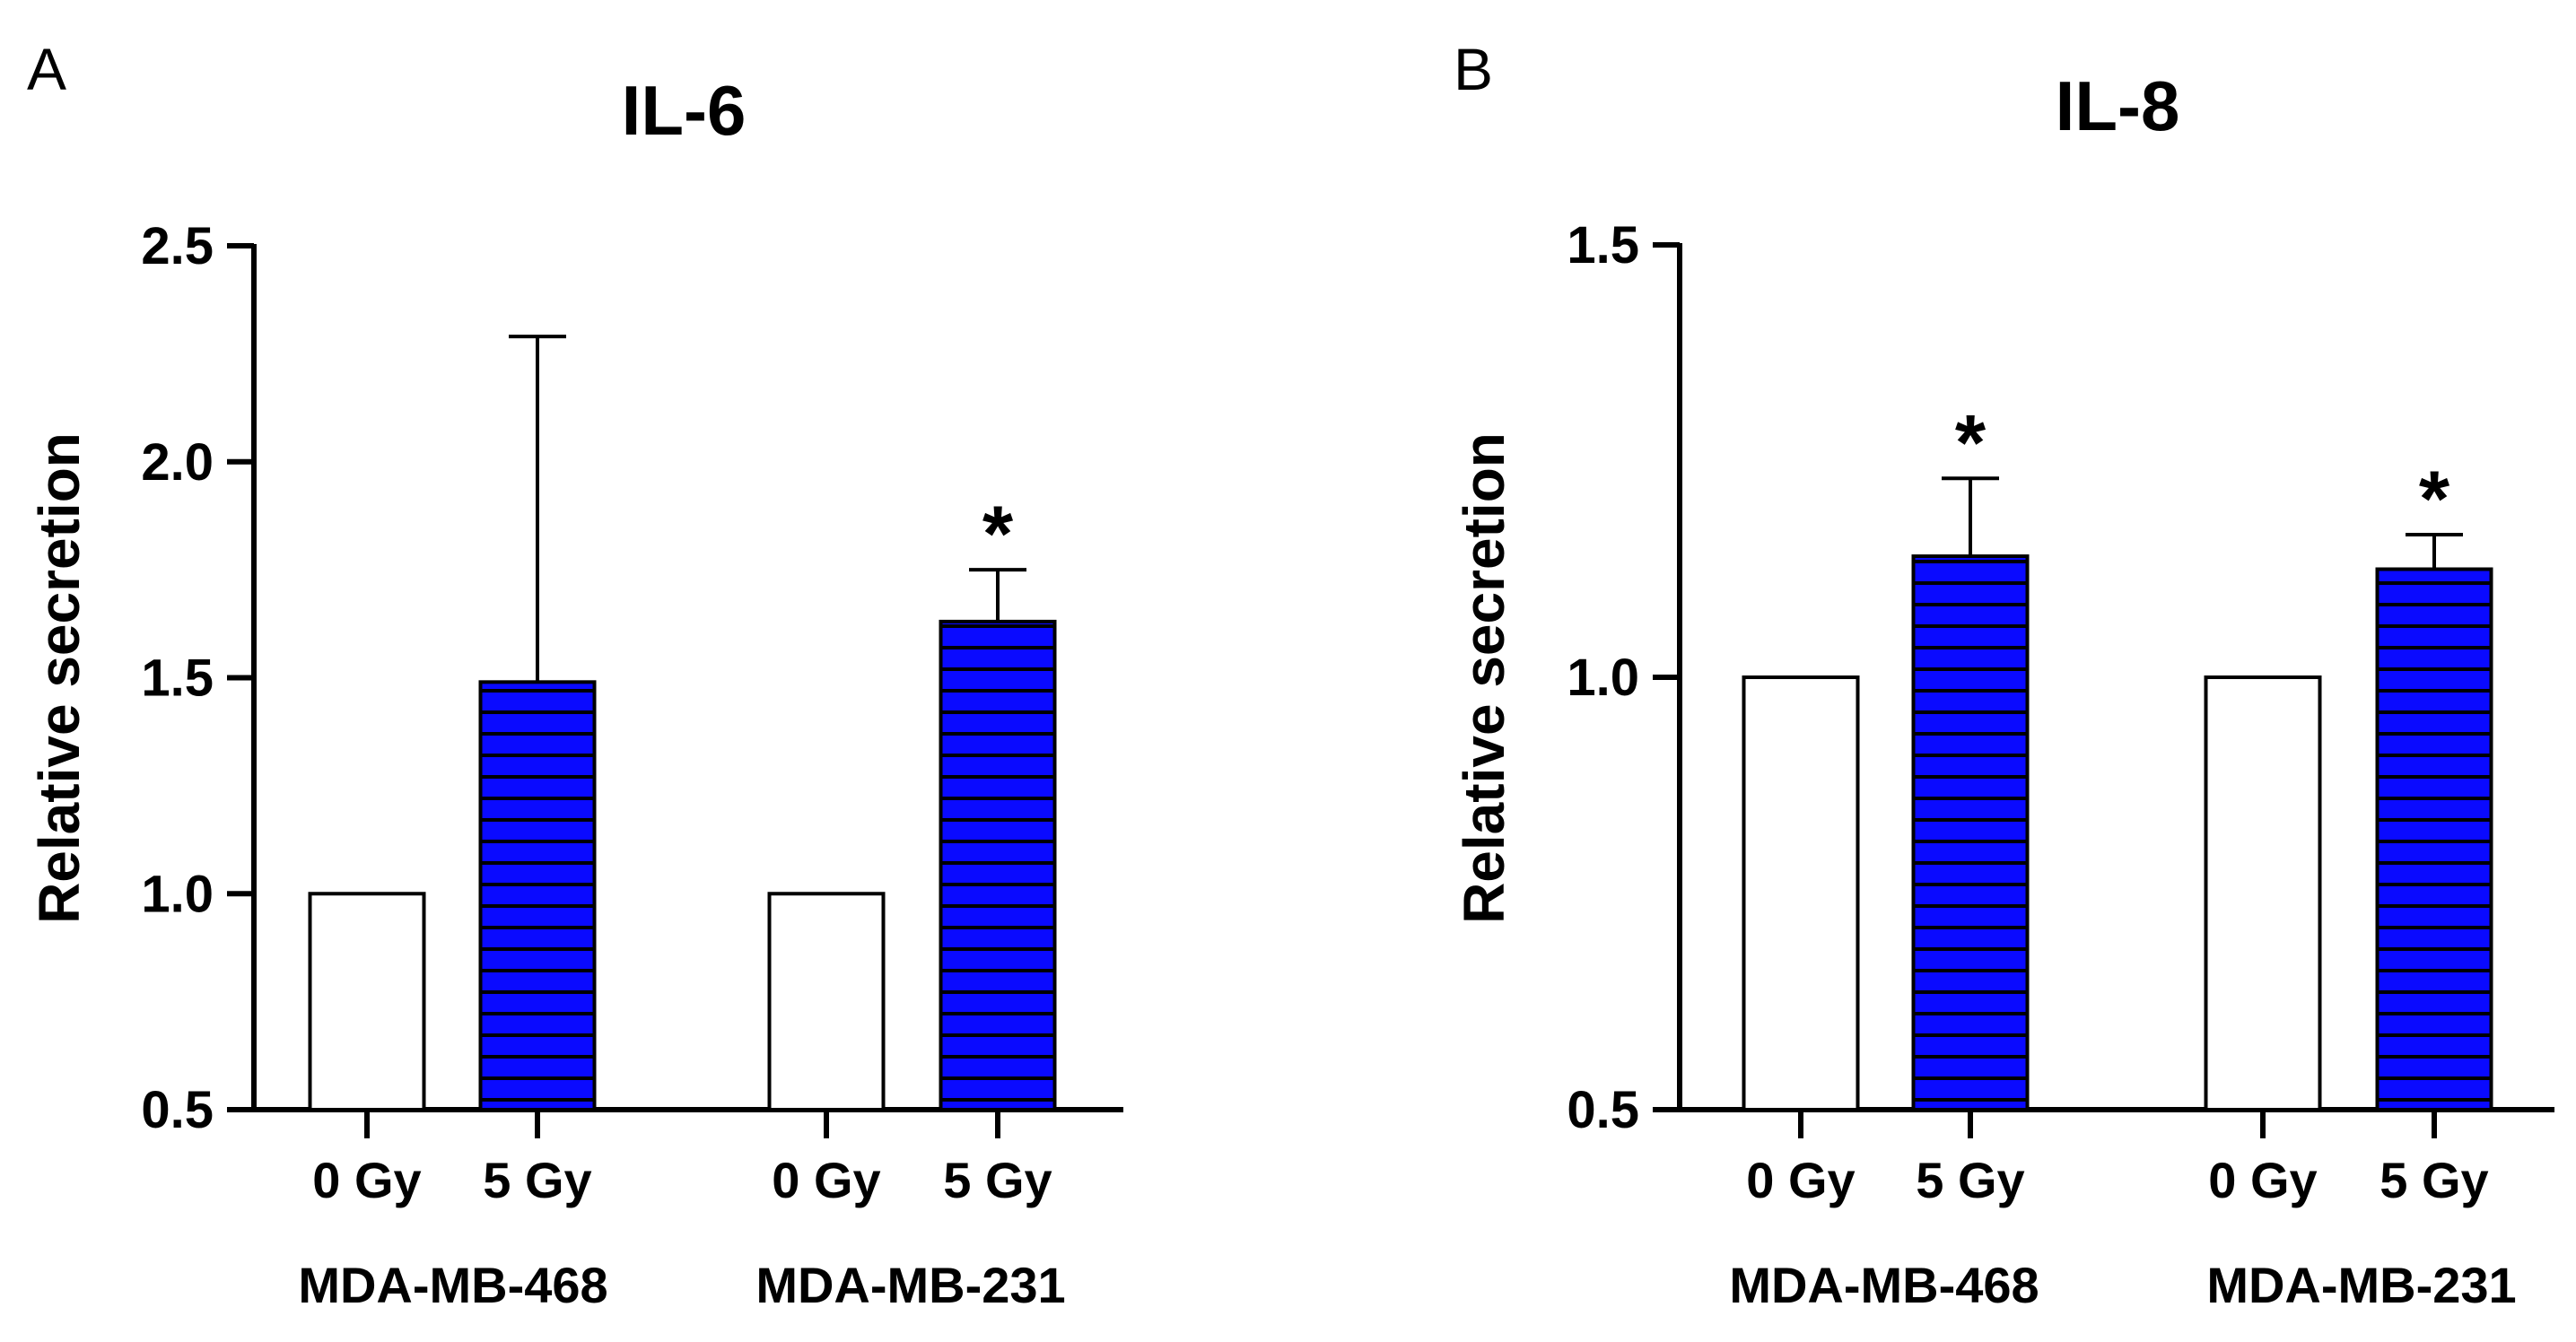  What do you see at coordinates (178, 462) in the screenshot?
I see `y-tick-label: 2.0` at bounding box center [178, 462].